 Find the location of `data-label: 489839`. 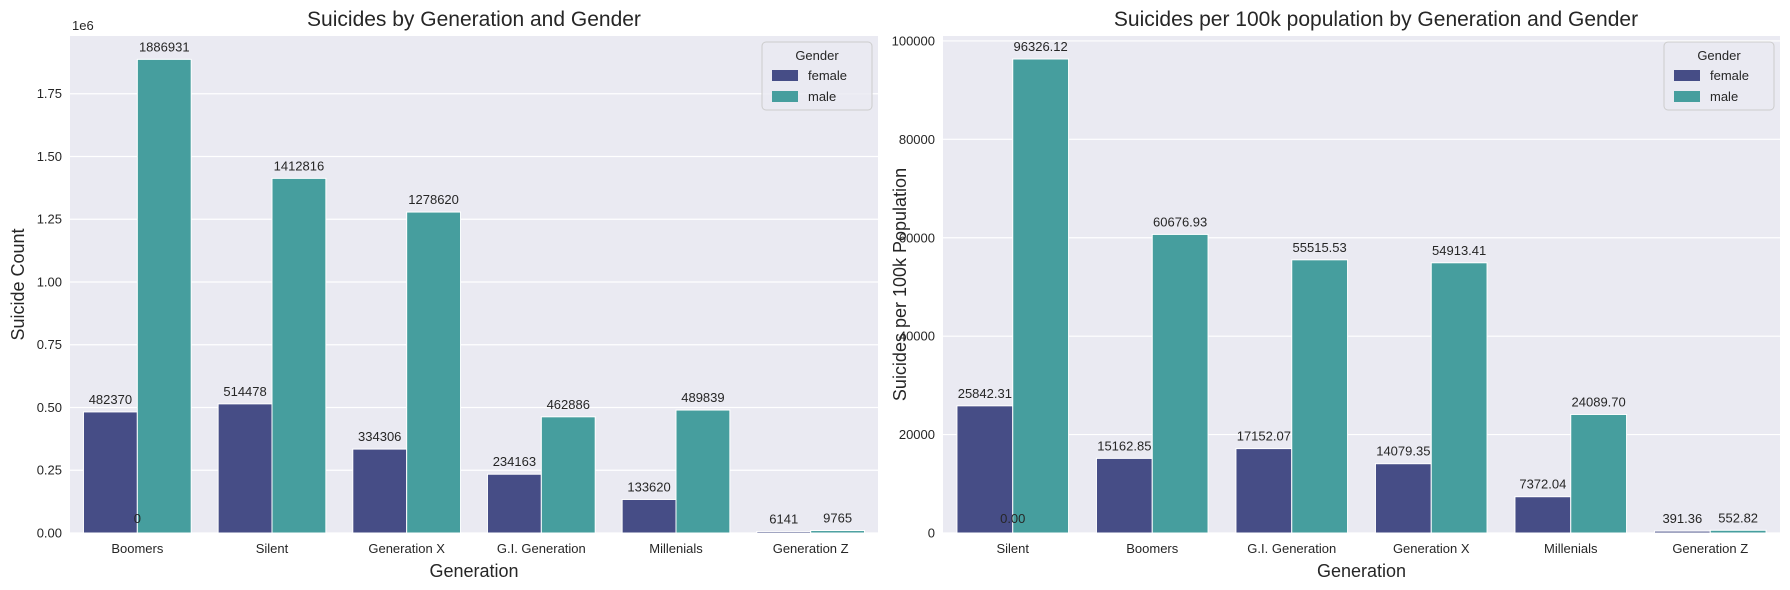

data-label: 489839 is located at coordinates (702, 397).